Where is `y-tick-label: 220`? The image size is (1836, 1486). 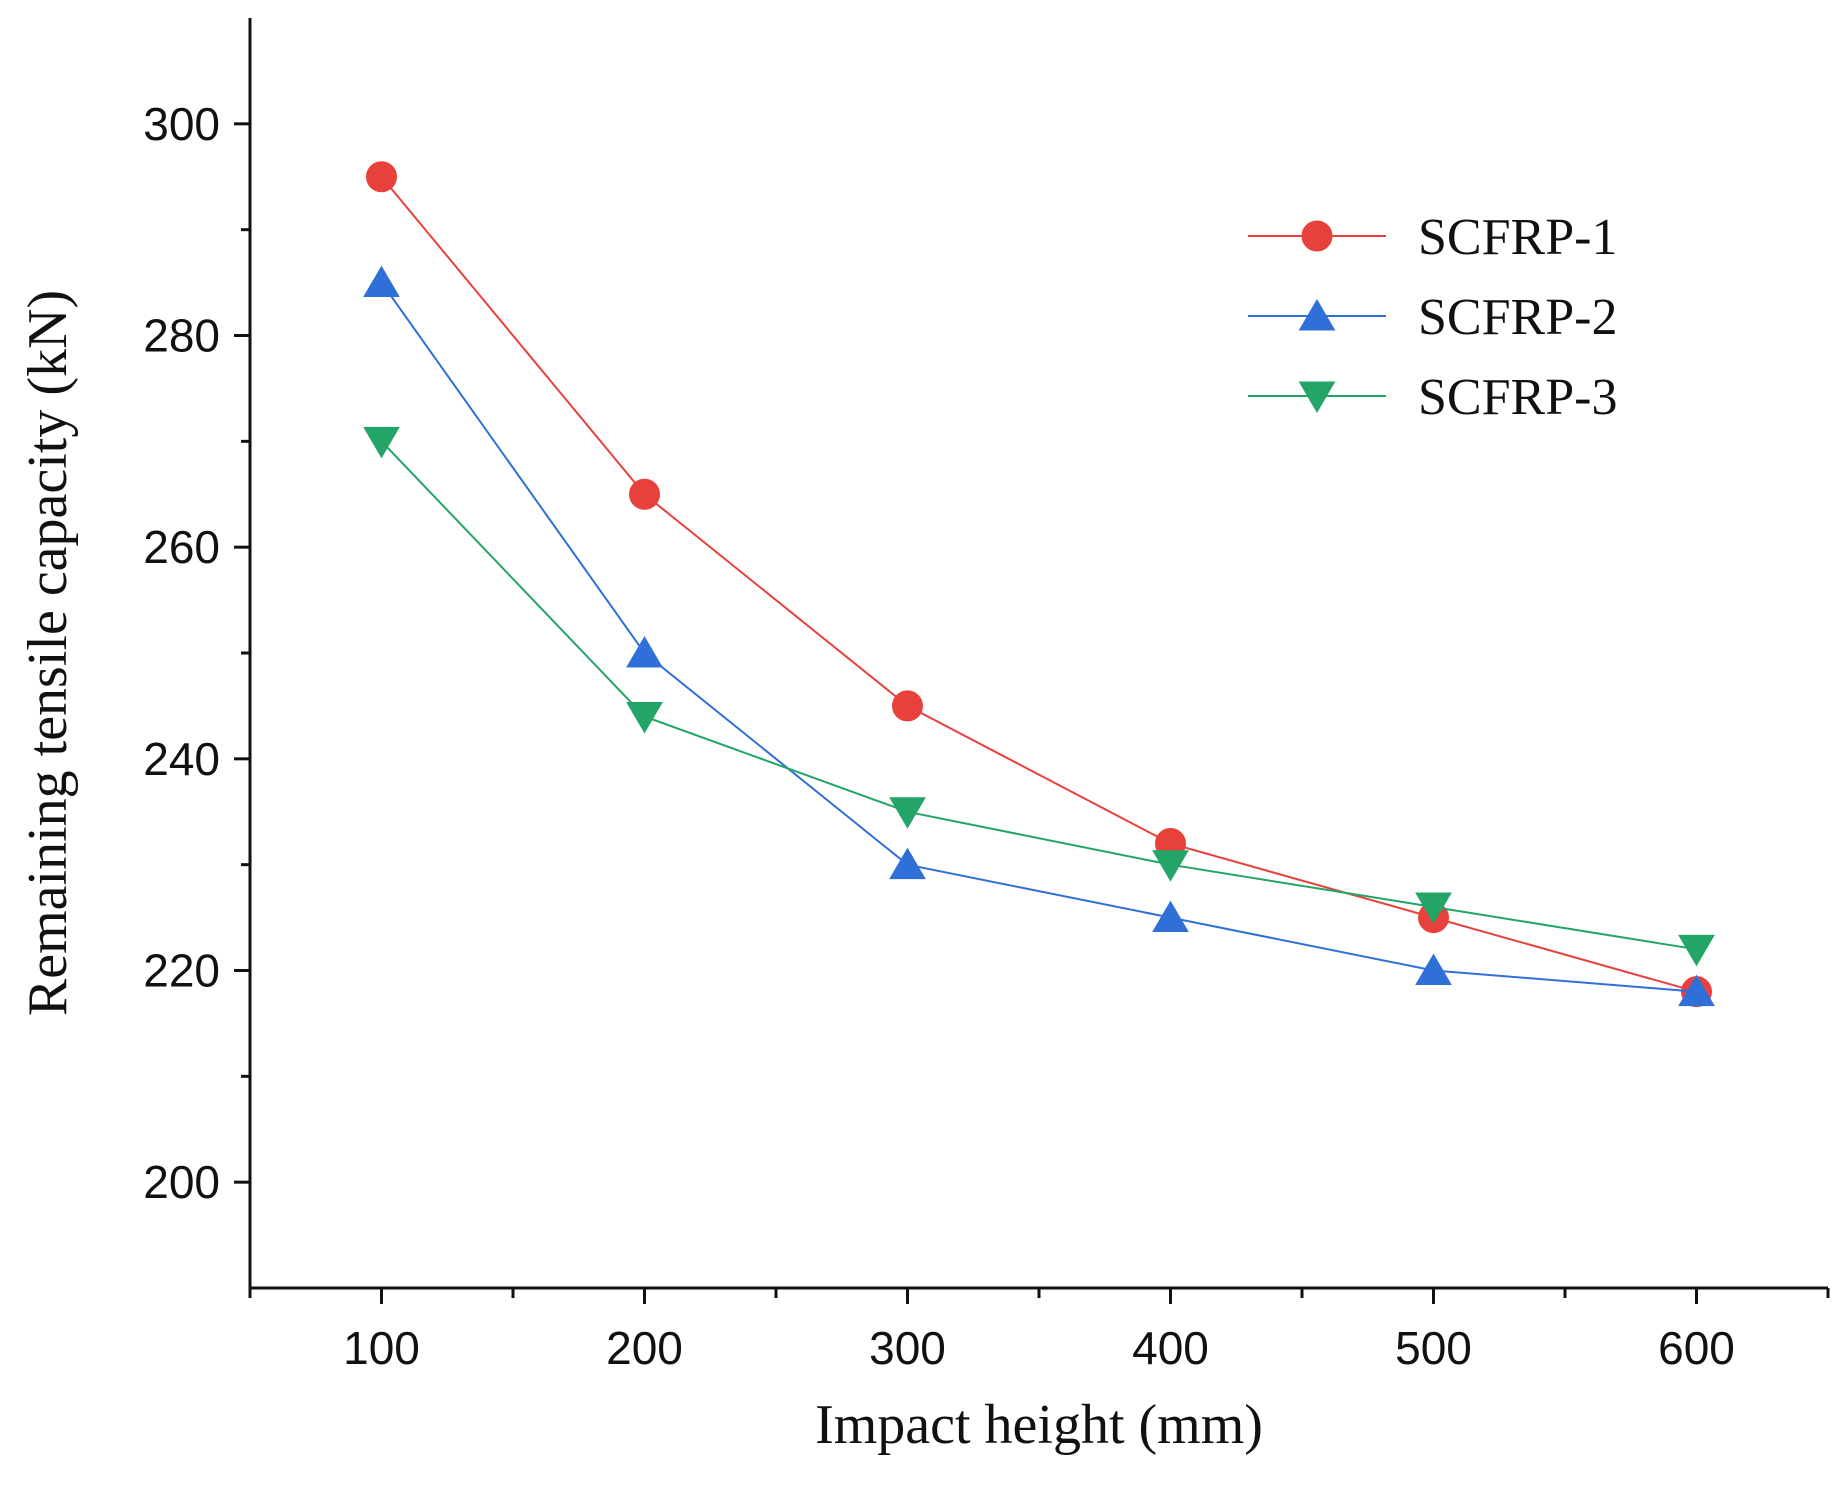 y-tick-label: 220 is located at coordinates (181, 971).